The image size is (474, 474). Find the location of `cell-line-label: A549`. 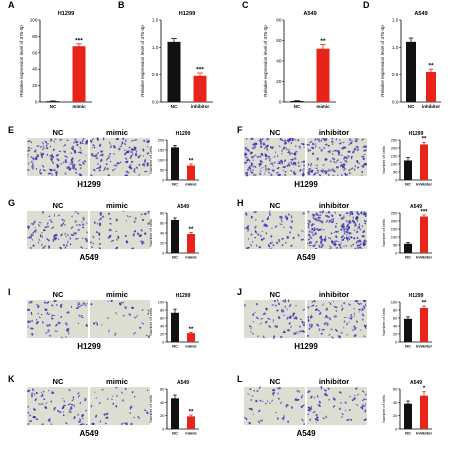

cell-line-label: A549 is located at coordinates (306, 433).